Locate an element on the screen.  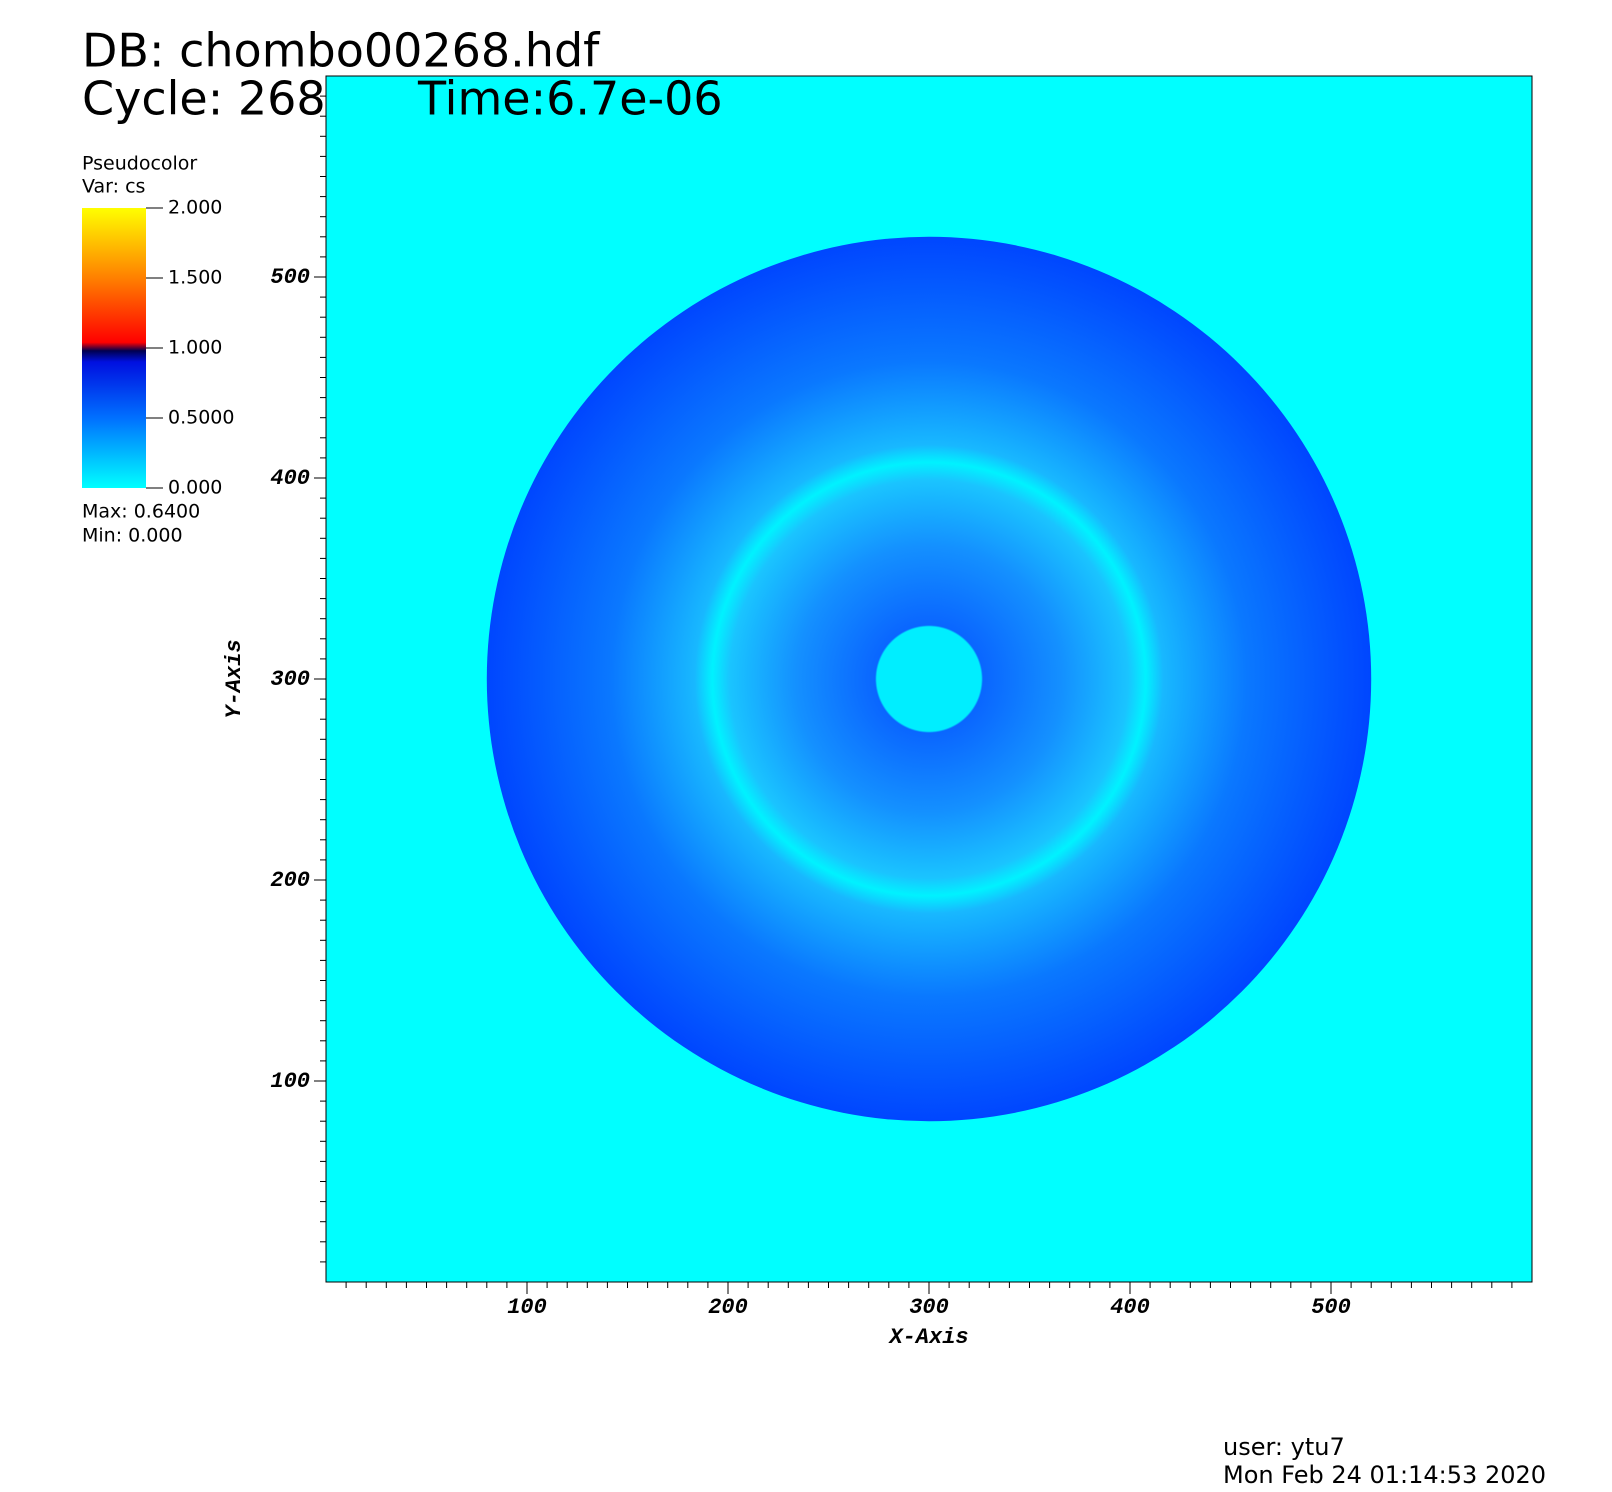
colorbar-tick-label: 0.5000 is located at coordinates (201, 418).